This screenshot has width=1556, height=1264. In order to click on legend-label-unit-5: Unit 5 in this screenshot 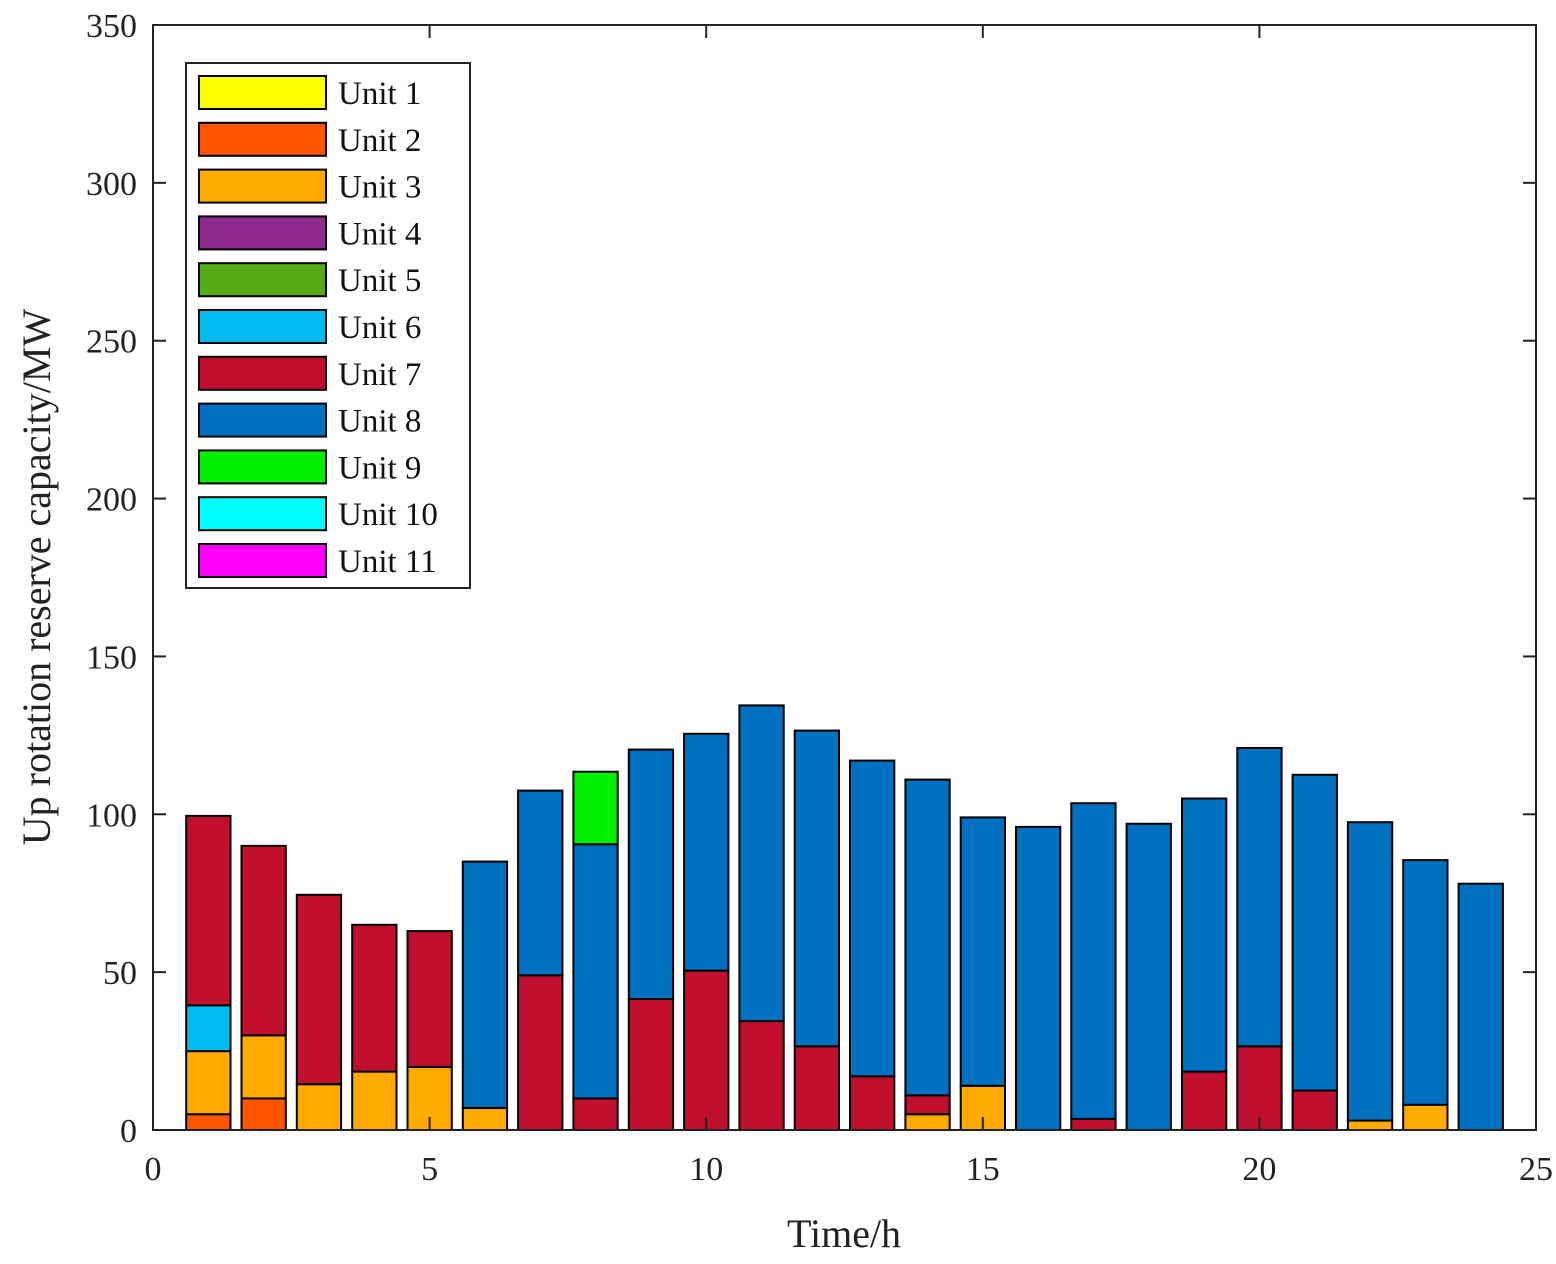, I will do `click(379, 281)`.